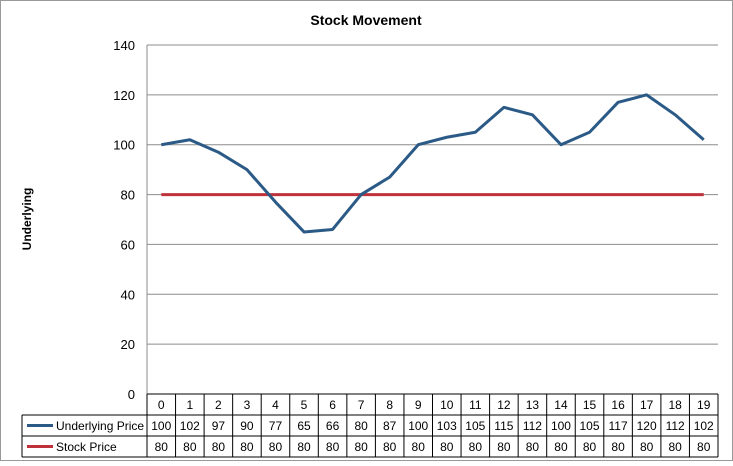 This screenshot has height=466, width=733. Describe the element at coordinates (504, 405) in the screenshot. I see `x-category-label: 12` at that location.